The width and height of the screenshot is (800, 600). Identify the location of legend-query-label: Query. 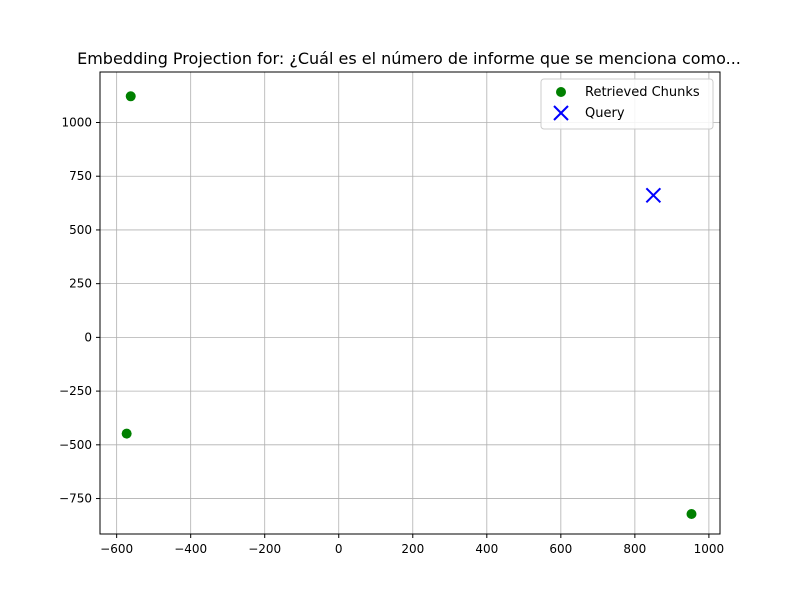
(605, 113).